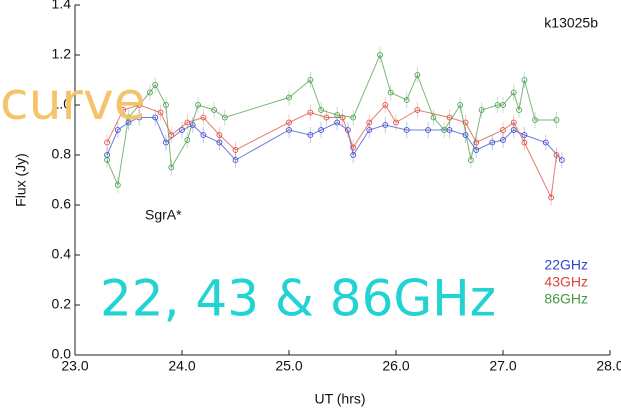 The width and height of the screenshot is (621, 413). What do you see at coordinates (566, 282) in the screenshot?
I see `legend-entry: 43GHz` at bounding box center [566, 282].